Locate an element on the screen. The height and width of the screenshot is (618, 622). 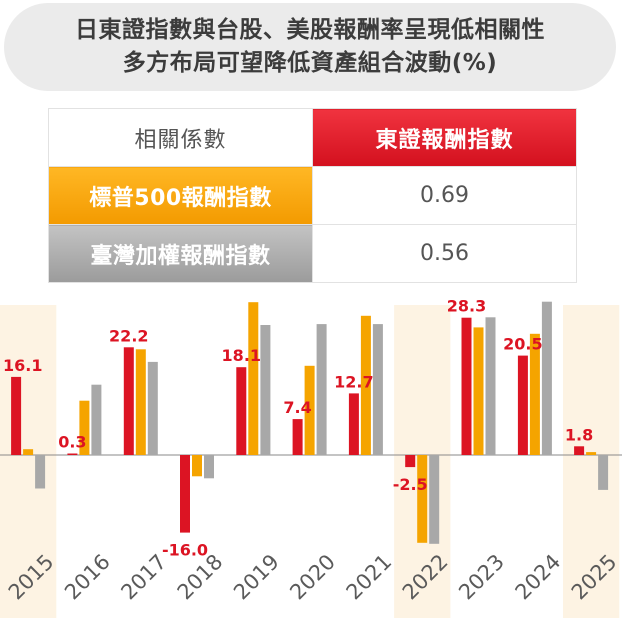
bar-series3-2025 is located at coordinates (603, 472).